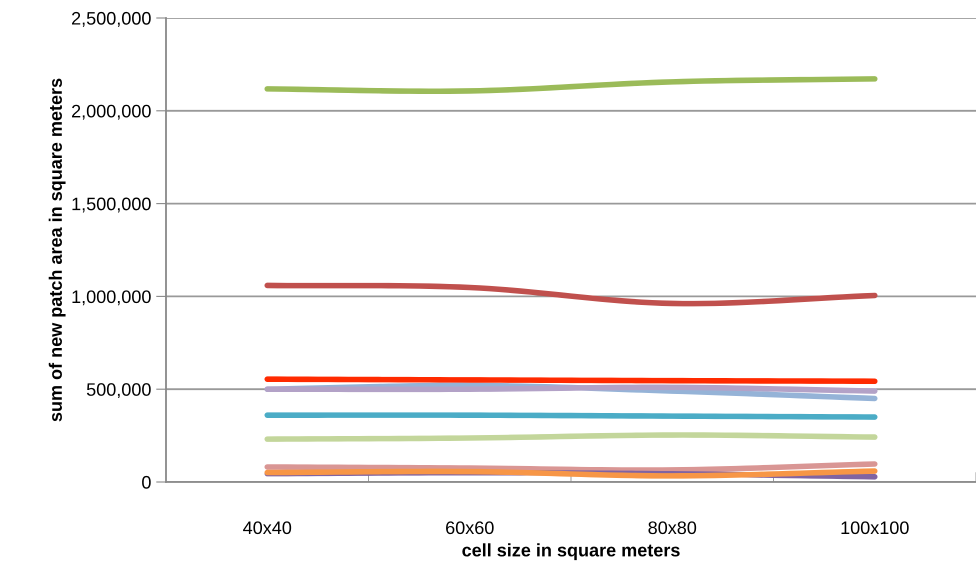 The image size is (976, 565). Describe the element at coordinates (571, 551) in the screenshot. I see `x-axis-title: cell size in square meters` at that location.